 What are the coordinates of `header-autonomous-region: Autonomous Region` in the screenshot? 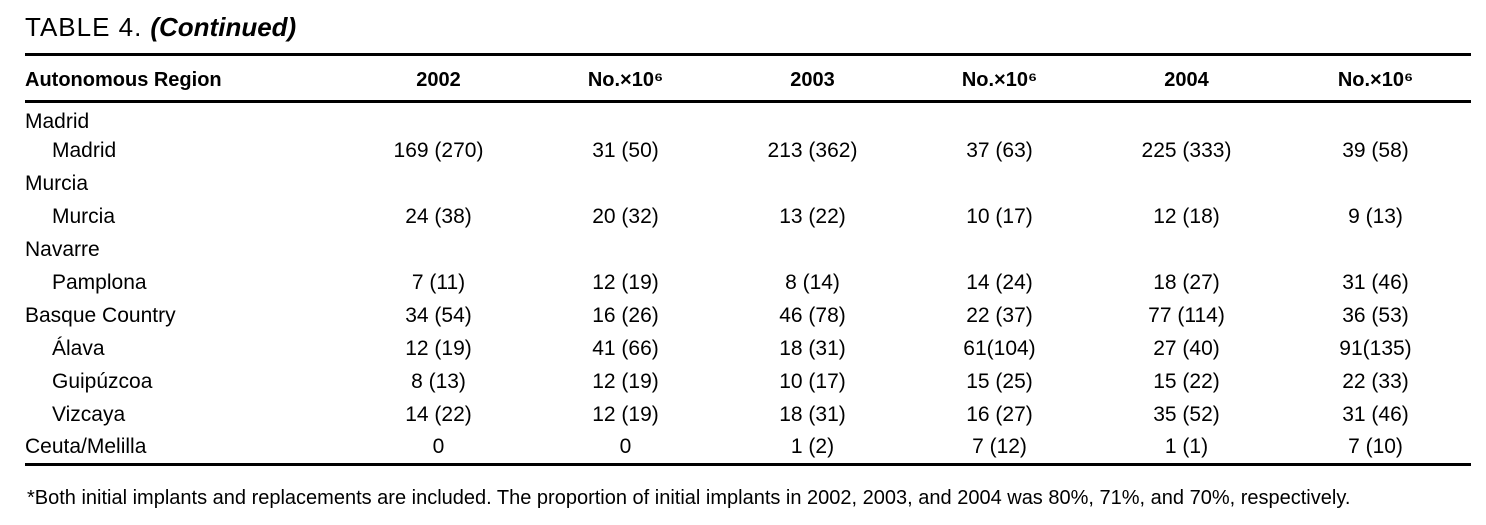 It's located at (123, 79).